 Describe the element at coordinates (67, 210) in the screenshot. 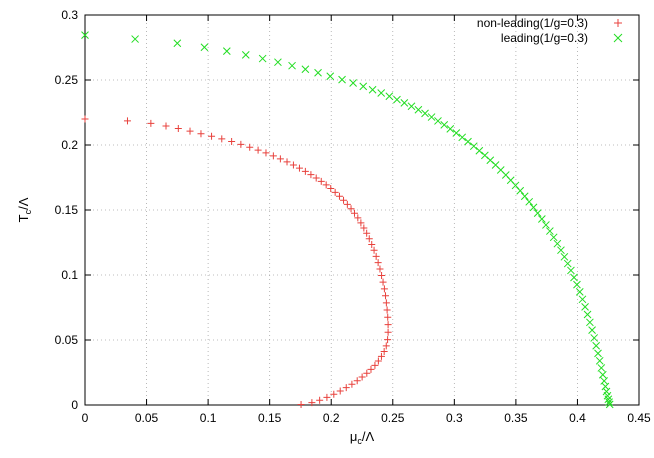

I see `y-tick-label: 0.15` at that location.